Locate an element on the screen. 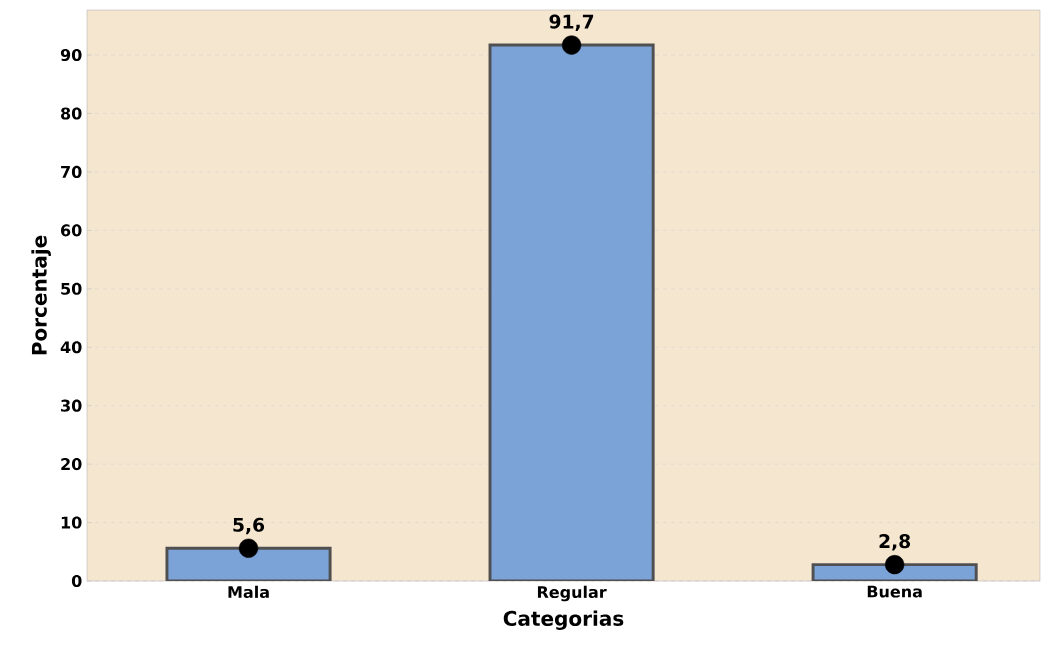 Image resolution: width=1049 pixels, height=665 pixels. y-tick-label: 40 is located at coordinates (71, 347).